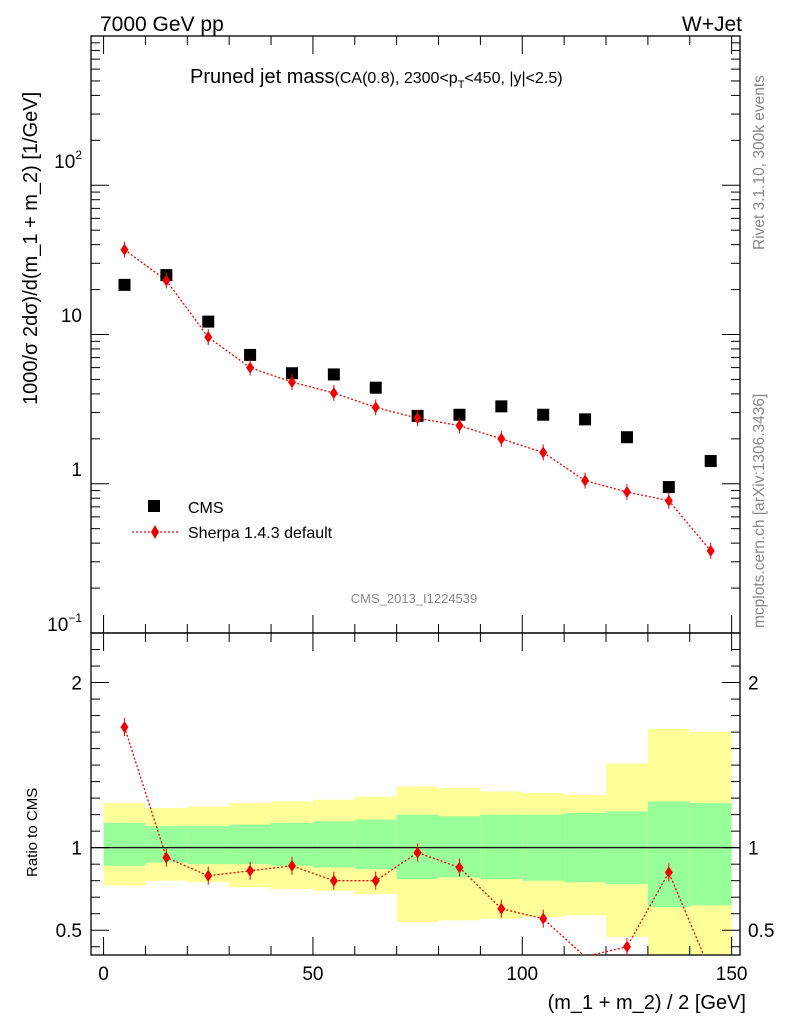  Describe the element at coordinates (753, 684) in the screenshot. I see `ratio-ytick-label-right: 2` at that location.